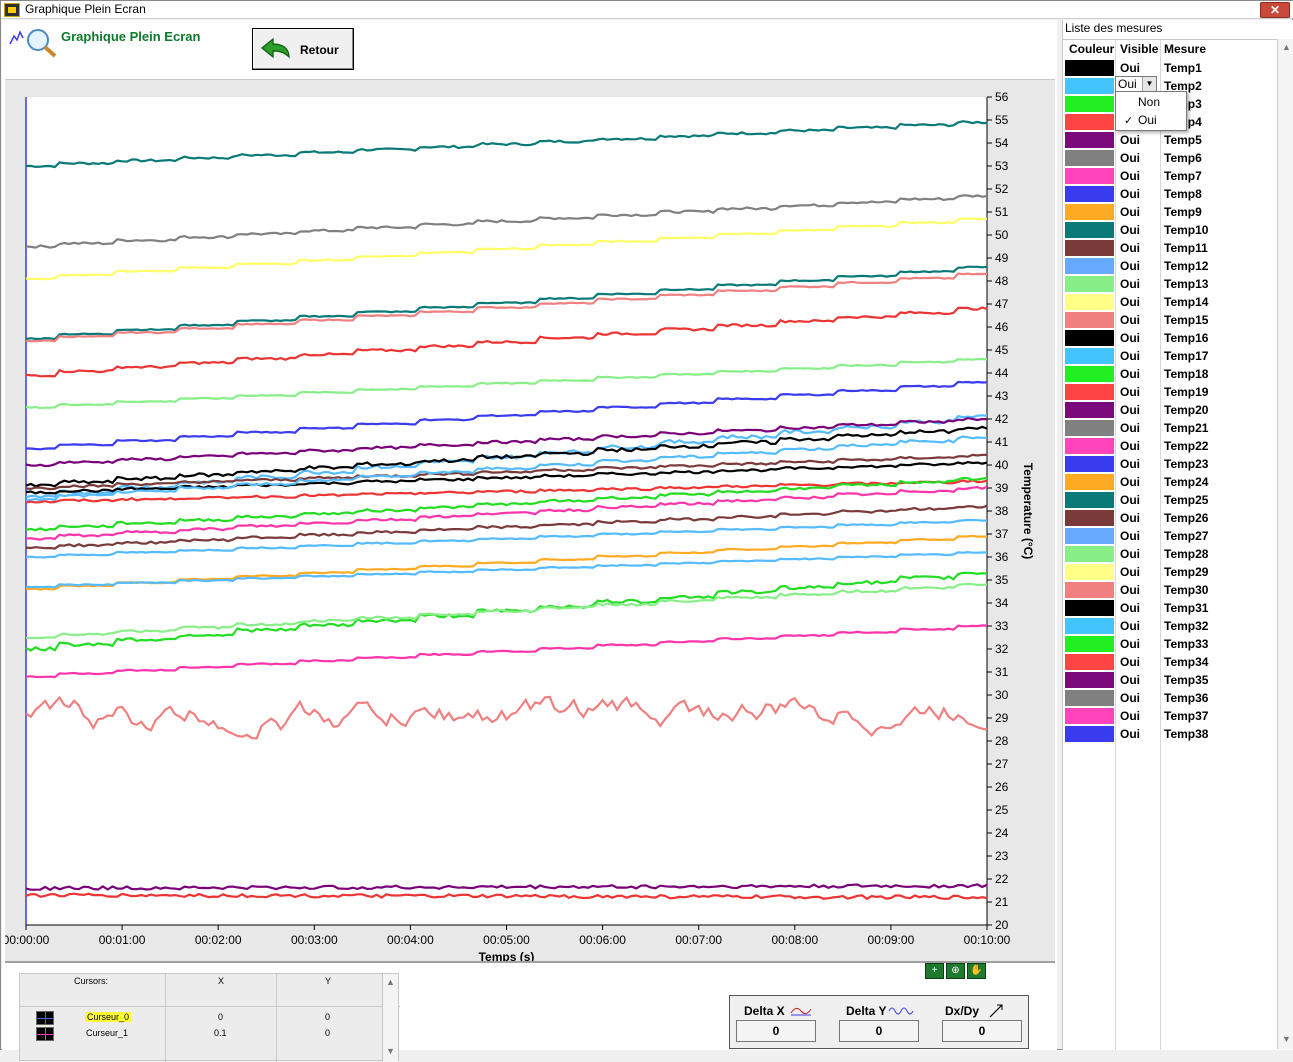  Describe the element at coordinates (1169, 680) in the screenshot. I see `measure-row: Oui Temp35` at that location.